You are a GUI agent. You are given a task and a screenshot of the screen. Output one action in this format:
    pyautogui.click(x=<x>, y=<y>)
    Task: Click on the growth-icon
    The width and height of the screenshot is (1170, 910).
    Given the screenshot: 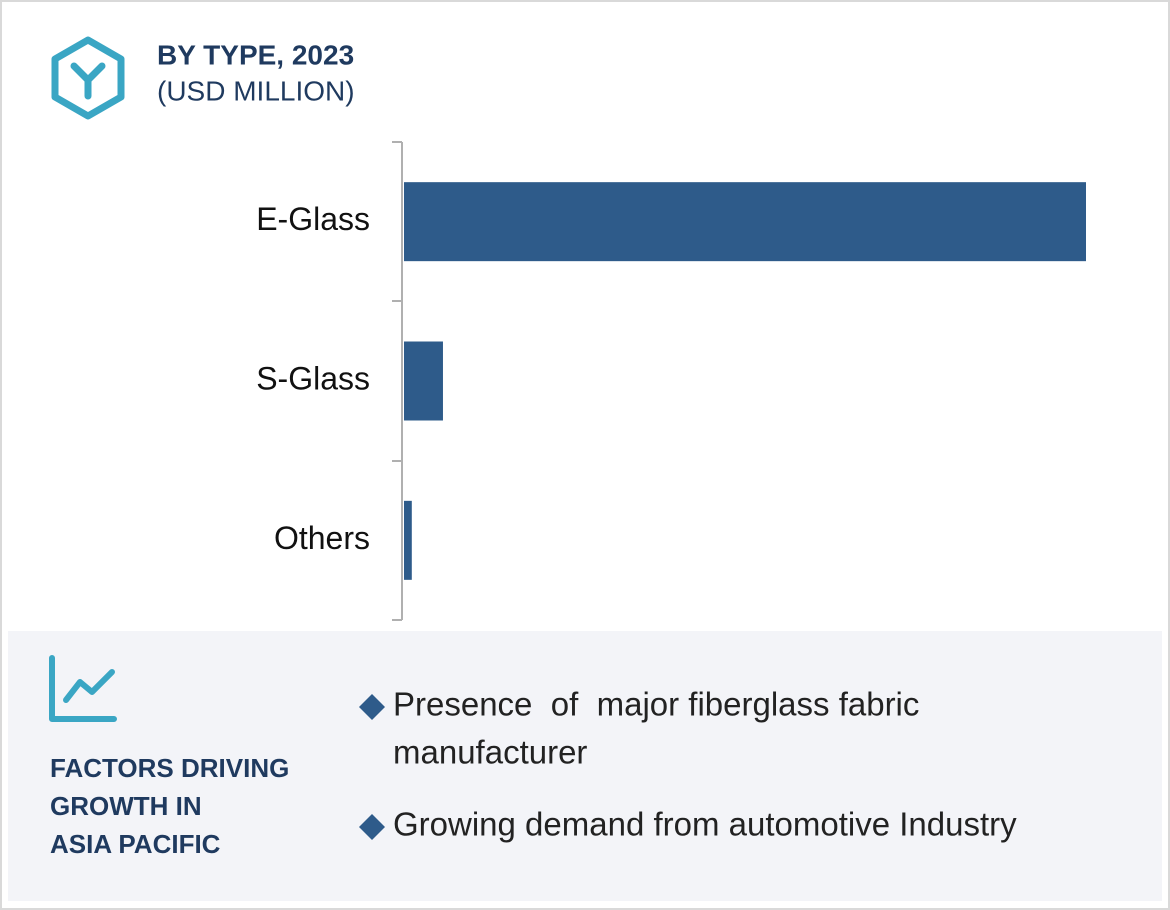 What is the action you would take?
    pyautogui.click(x=83, y=688)
    